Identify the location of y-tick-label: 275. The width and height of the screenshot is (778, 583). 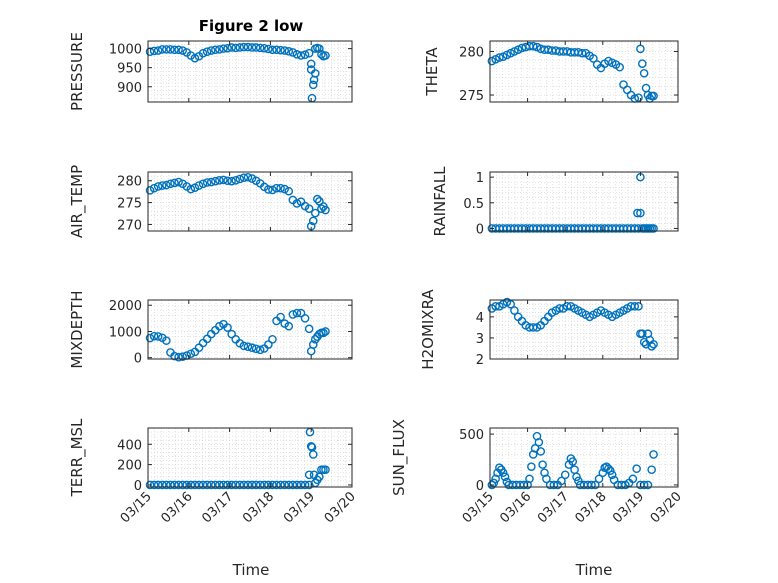
(471, 96).